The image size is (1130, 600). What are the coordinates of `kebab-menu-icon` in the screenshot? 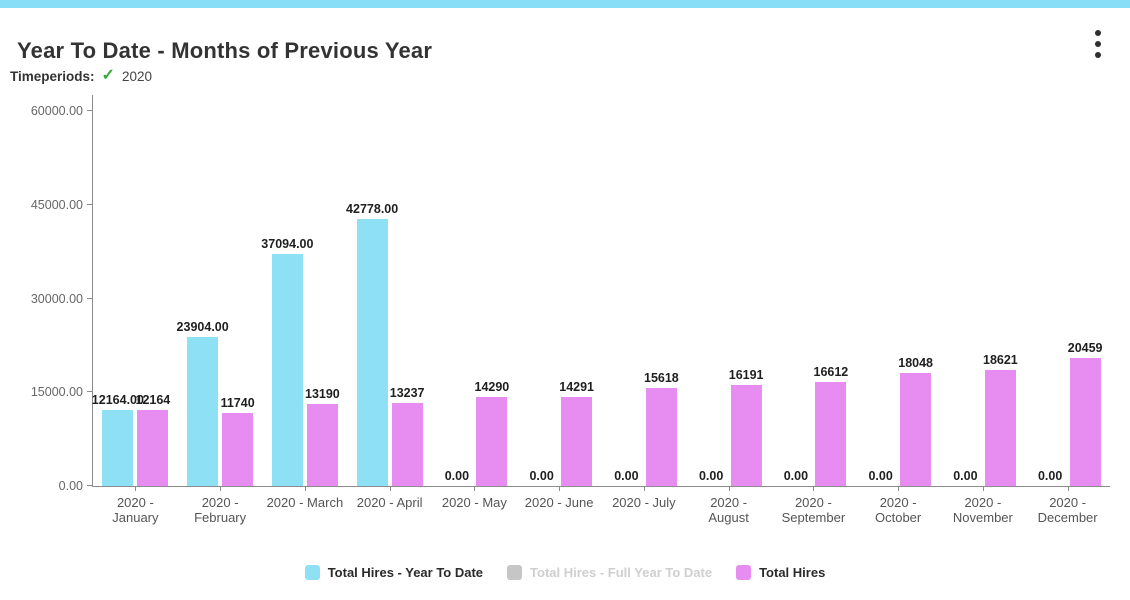 It's located at (1098, 44).